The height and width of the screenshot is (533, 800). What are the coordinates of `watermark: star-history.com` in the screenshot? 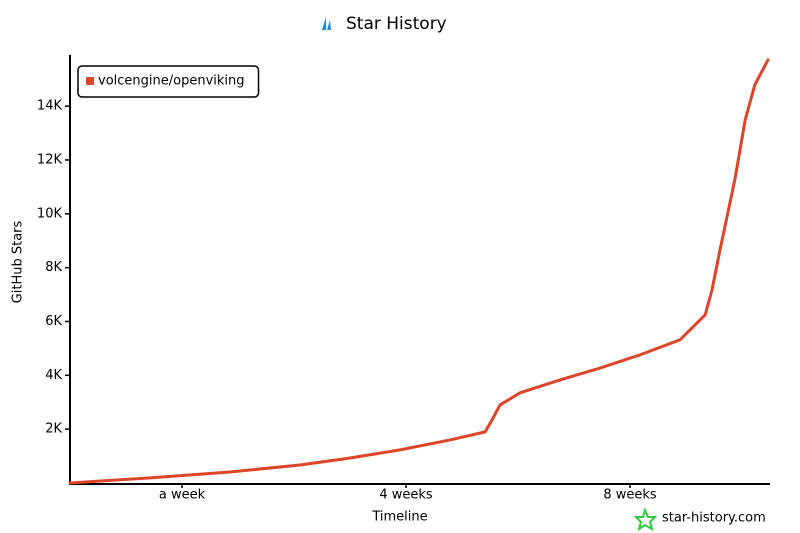 It's located at (714, 518).